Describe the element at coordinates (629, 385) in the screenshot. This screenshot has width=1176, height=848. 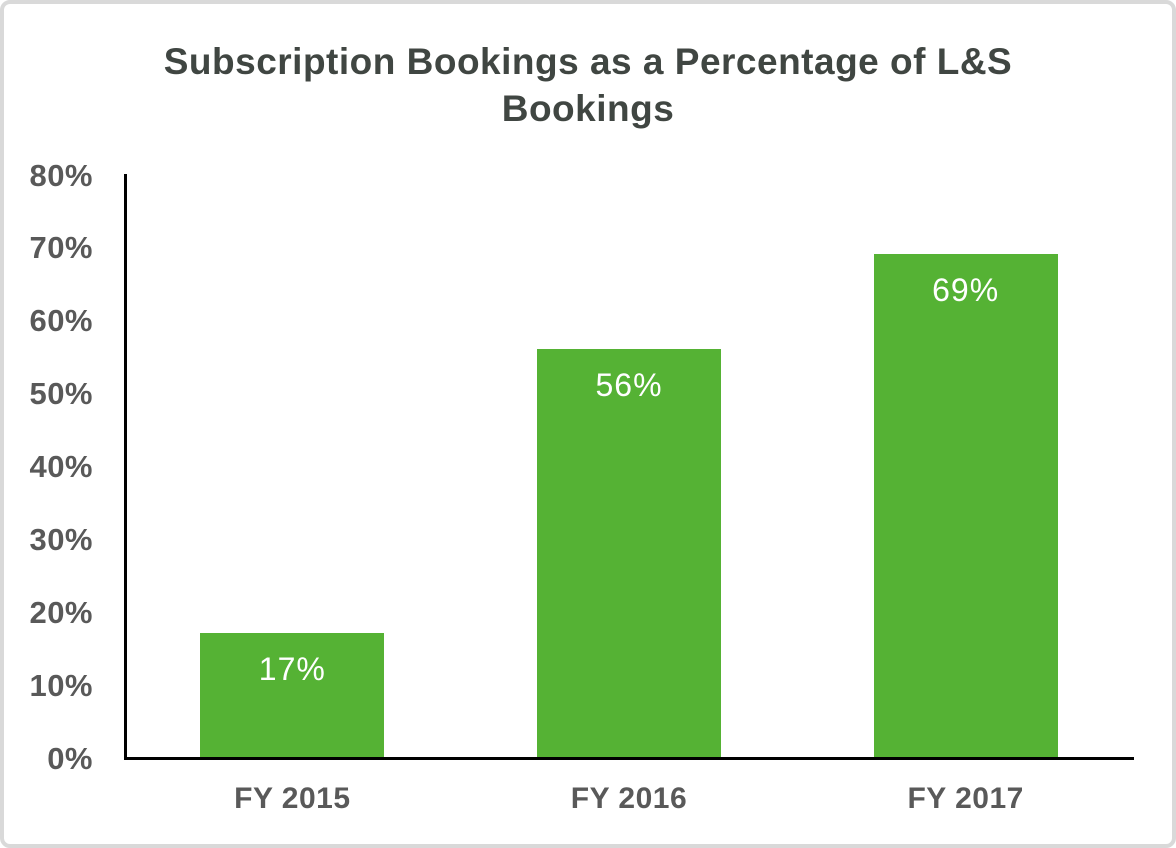
I see `bar-value-label: 56%` at that location.